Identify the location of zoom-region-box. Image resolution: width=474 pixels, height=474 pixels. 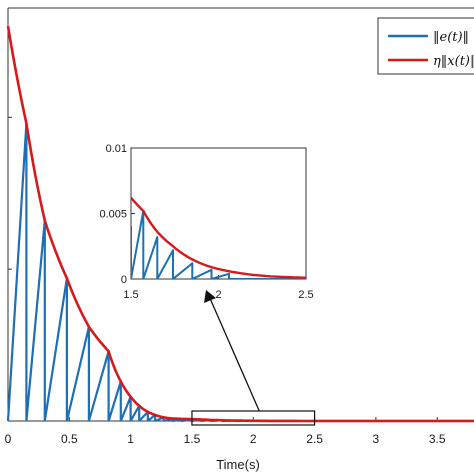
(253, 418).